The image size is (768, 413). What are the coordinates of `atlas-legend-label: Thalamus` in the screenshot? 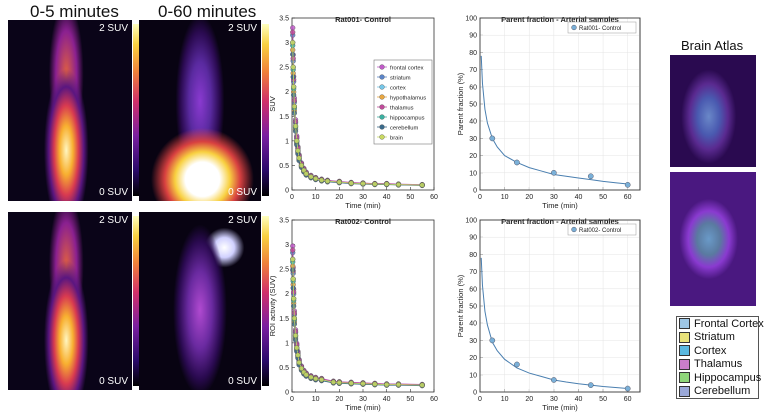 It's located at (718, 364).